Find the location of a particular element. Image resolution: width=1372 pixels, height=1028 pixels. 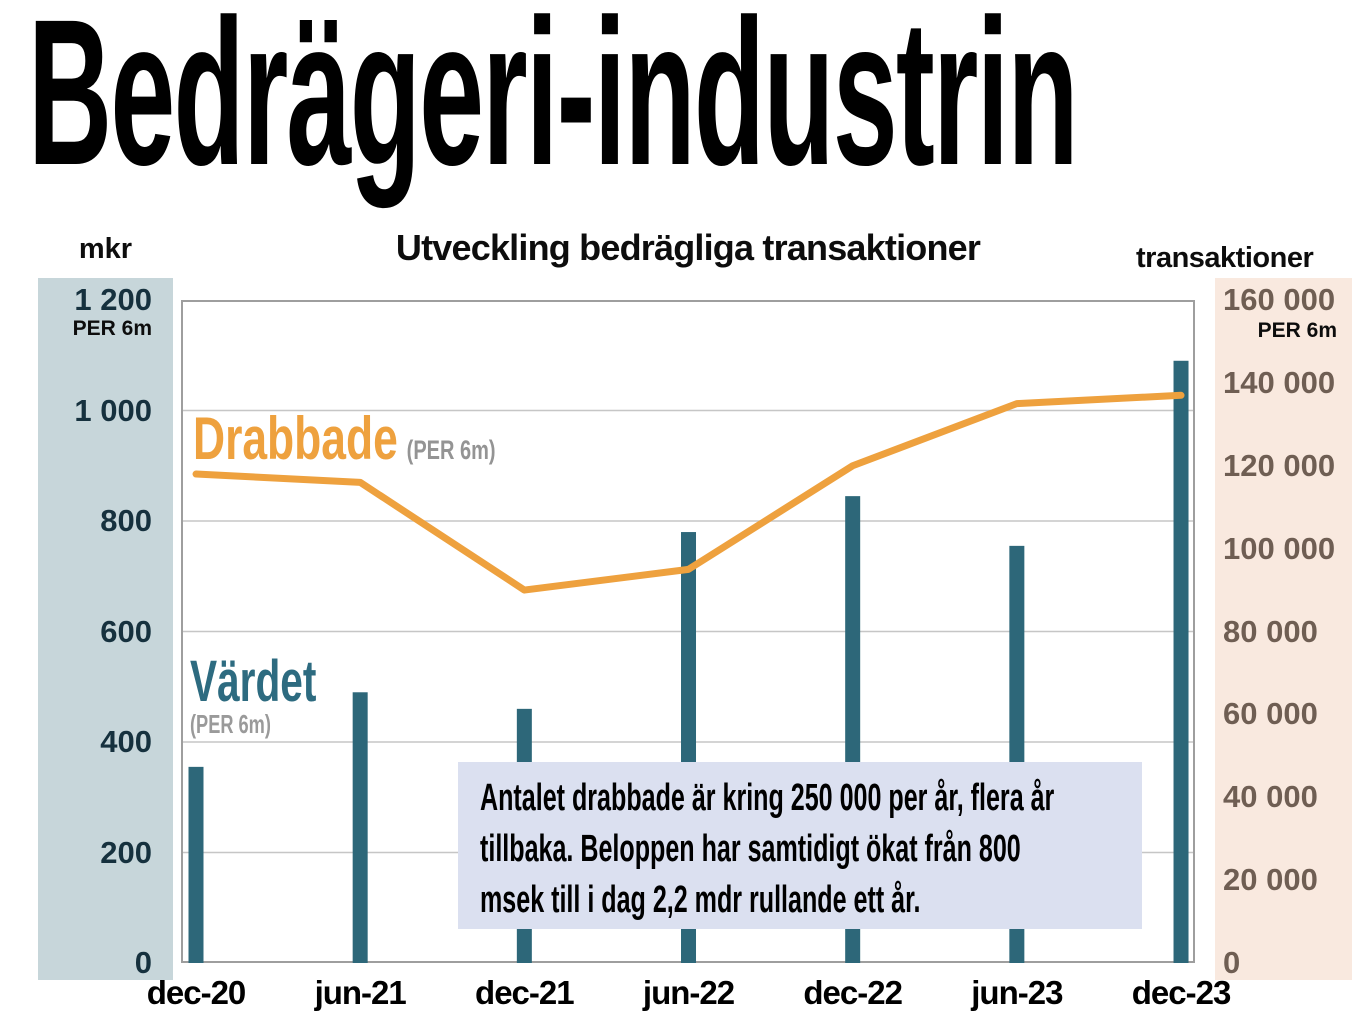

left-tick-0: 0 is located at coordinates (143, 962).